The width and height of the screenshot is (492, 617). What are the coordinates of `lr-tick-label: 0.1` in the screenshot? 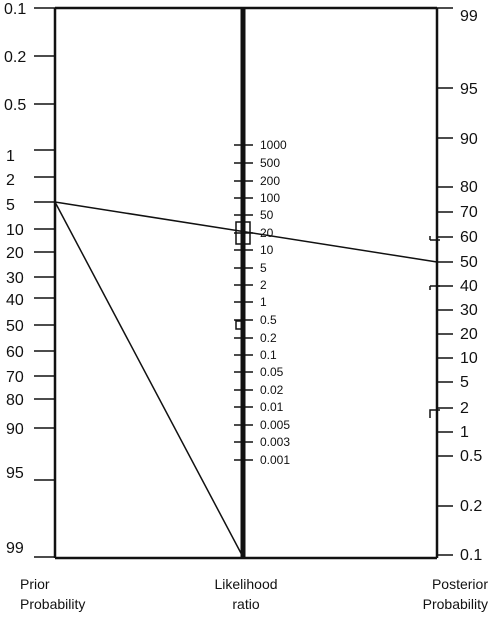 It's located at (268, 355).